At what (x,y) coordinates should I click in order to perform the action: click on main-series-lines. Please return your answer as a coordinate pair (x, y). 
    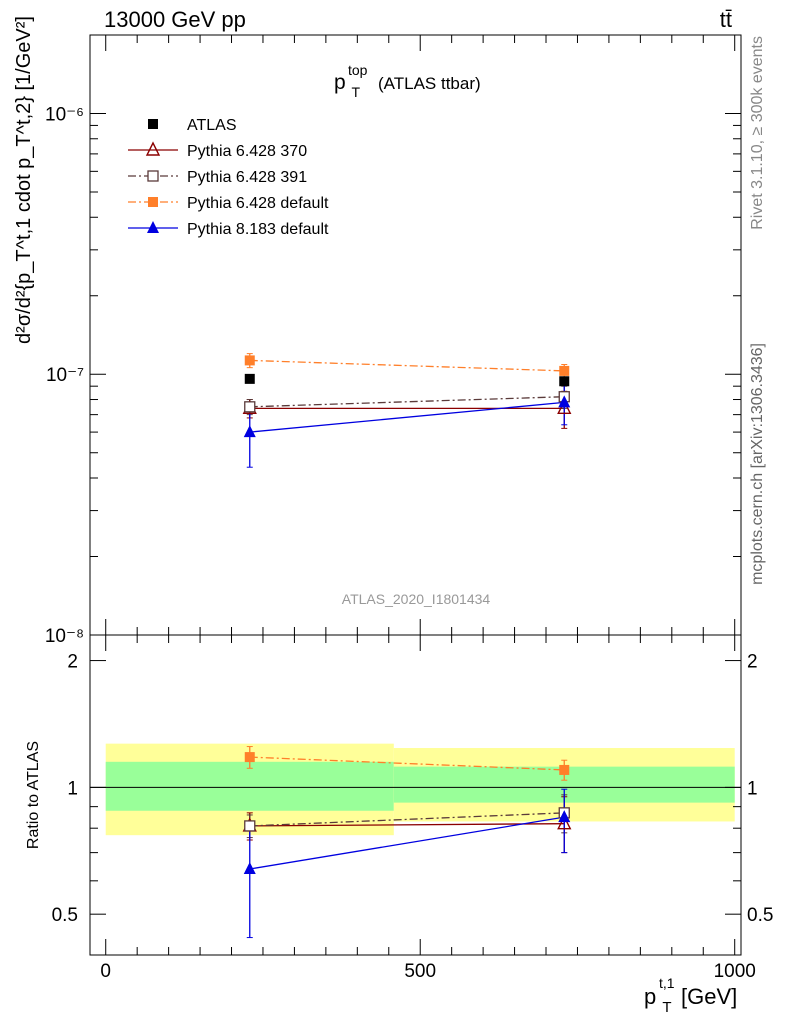
    Looking at the image, I should click on (407, 410).